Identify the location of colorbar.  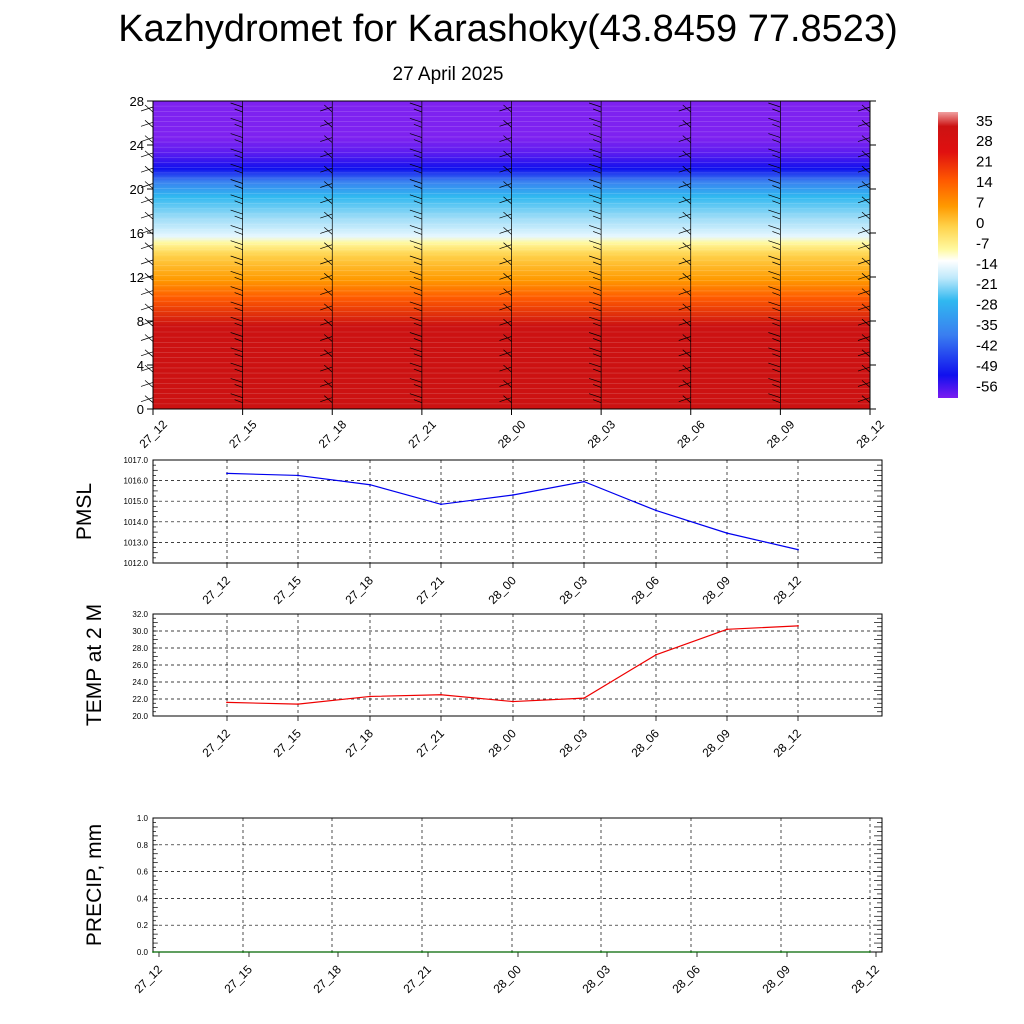
(948, 255).